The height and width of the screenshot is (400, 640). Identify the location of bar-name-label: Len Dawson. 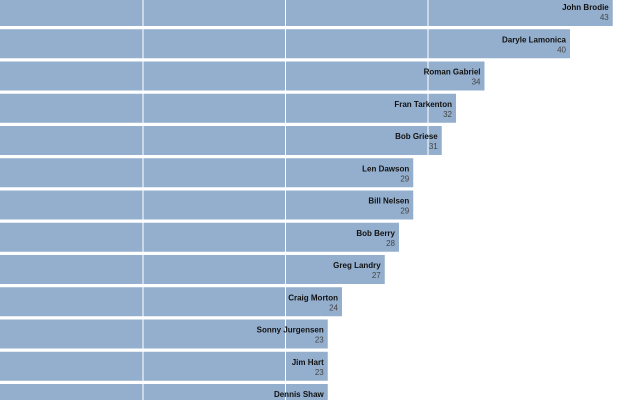
(385, 168).